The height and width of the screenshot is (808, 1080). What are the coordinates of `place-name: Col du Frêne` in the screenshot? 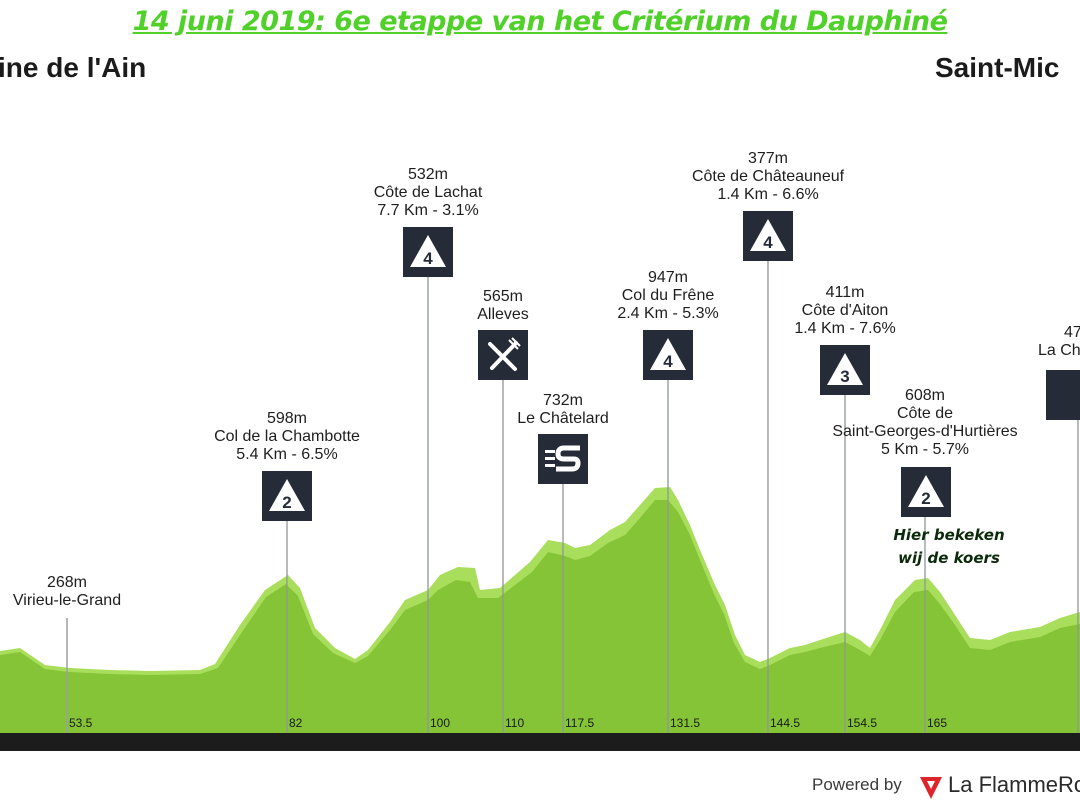 It's located at (668, 295).